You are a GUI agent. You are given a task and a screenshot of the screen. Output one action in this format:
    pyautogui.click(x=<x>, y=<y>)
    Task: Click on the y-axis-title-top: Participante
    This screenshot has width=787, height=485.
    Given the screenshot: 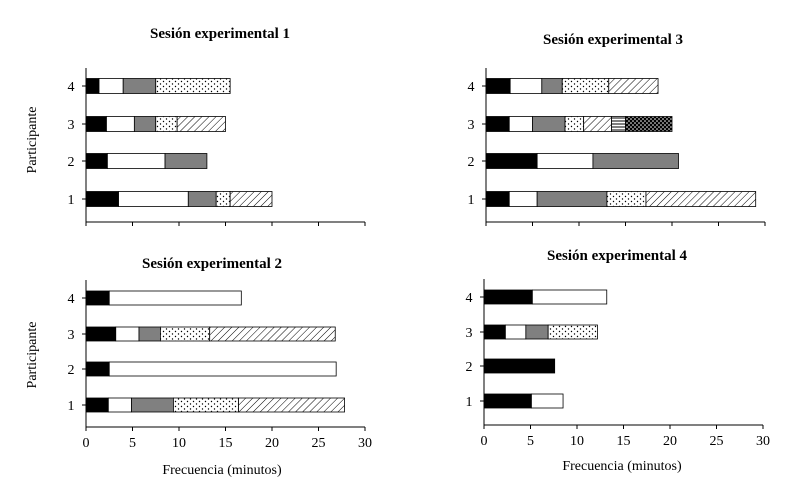 What is the action you would take?
    pyautogui.click(x=32, y=140)
    